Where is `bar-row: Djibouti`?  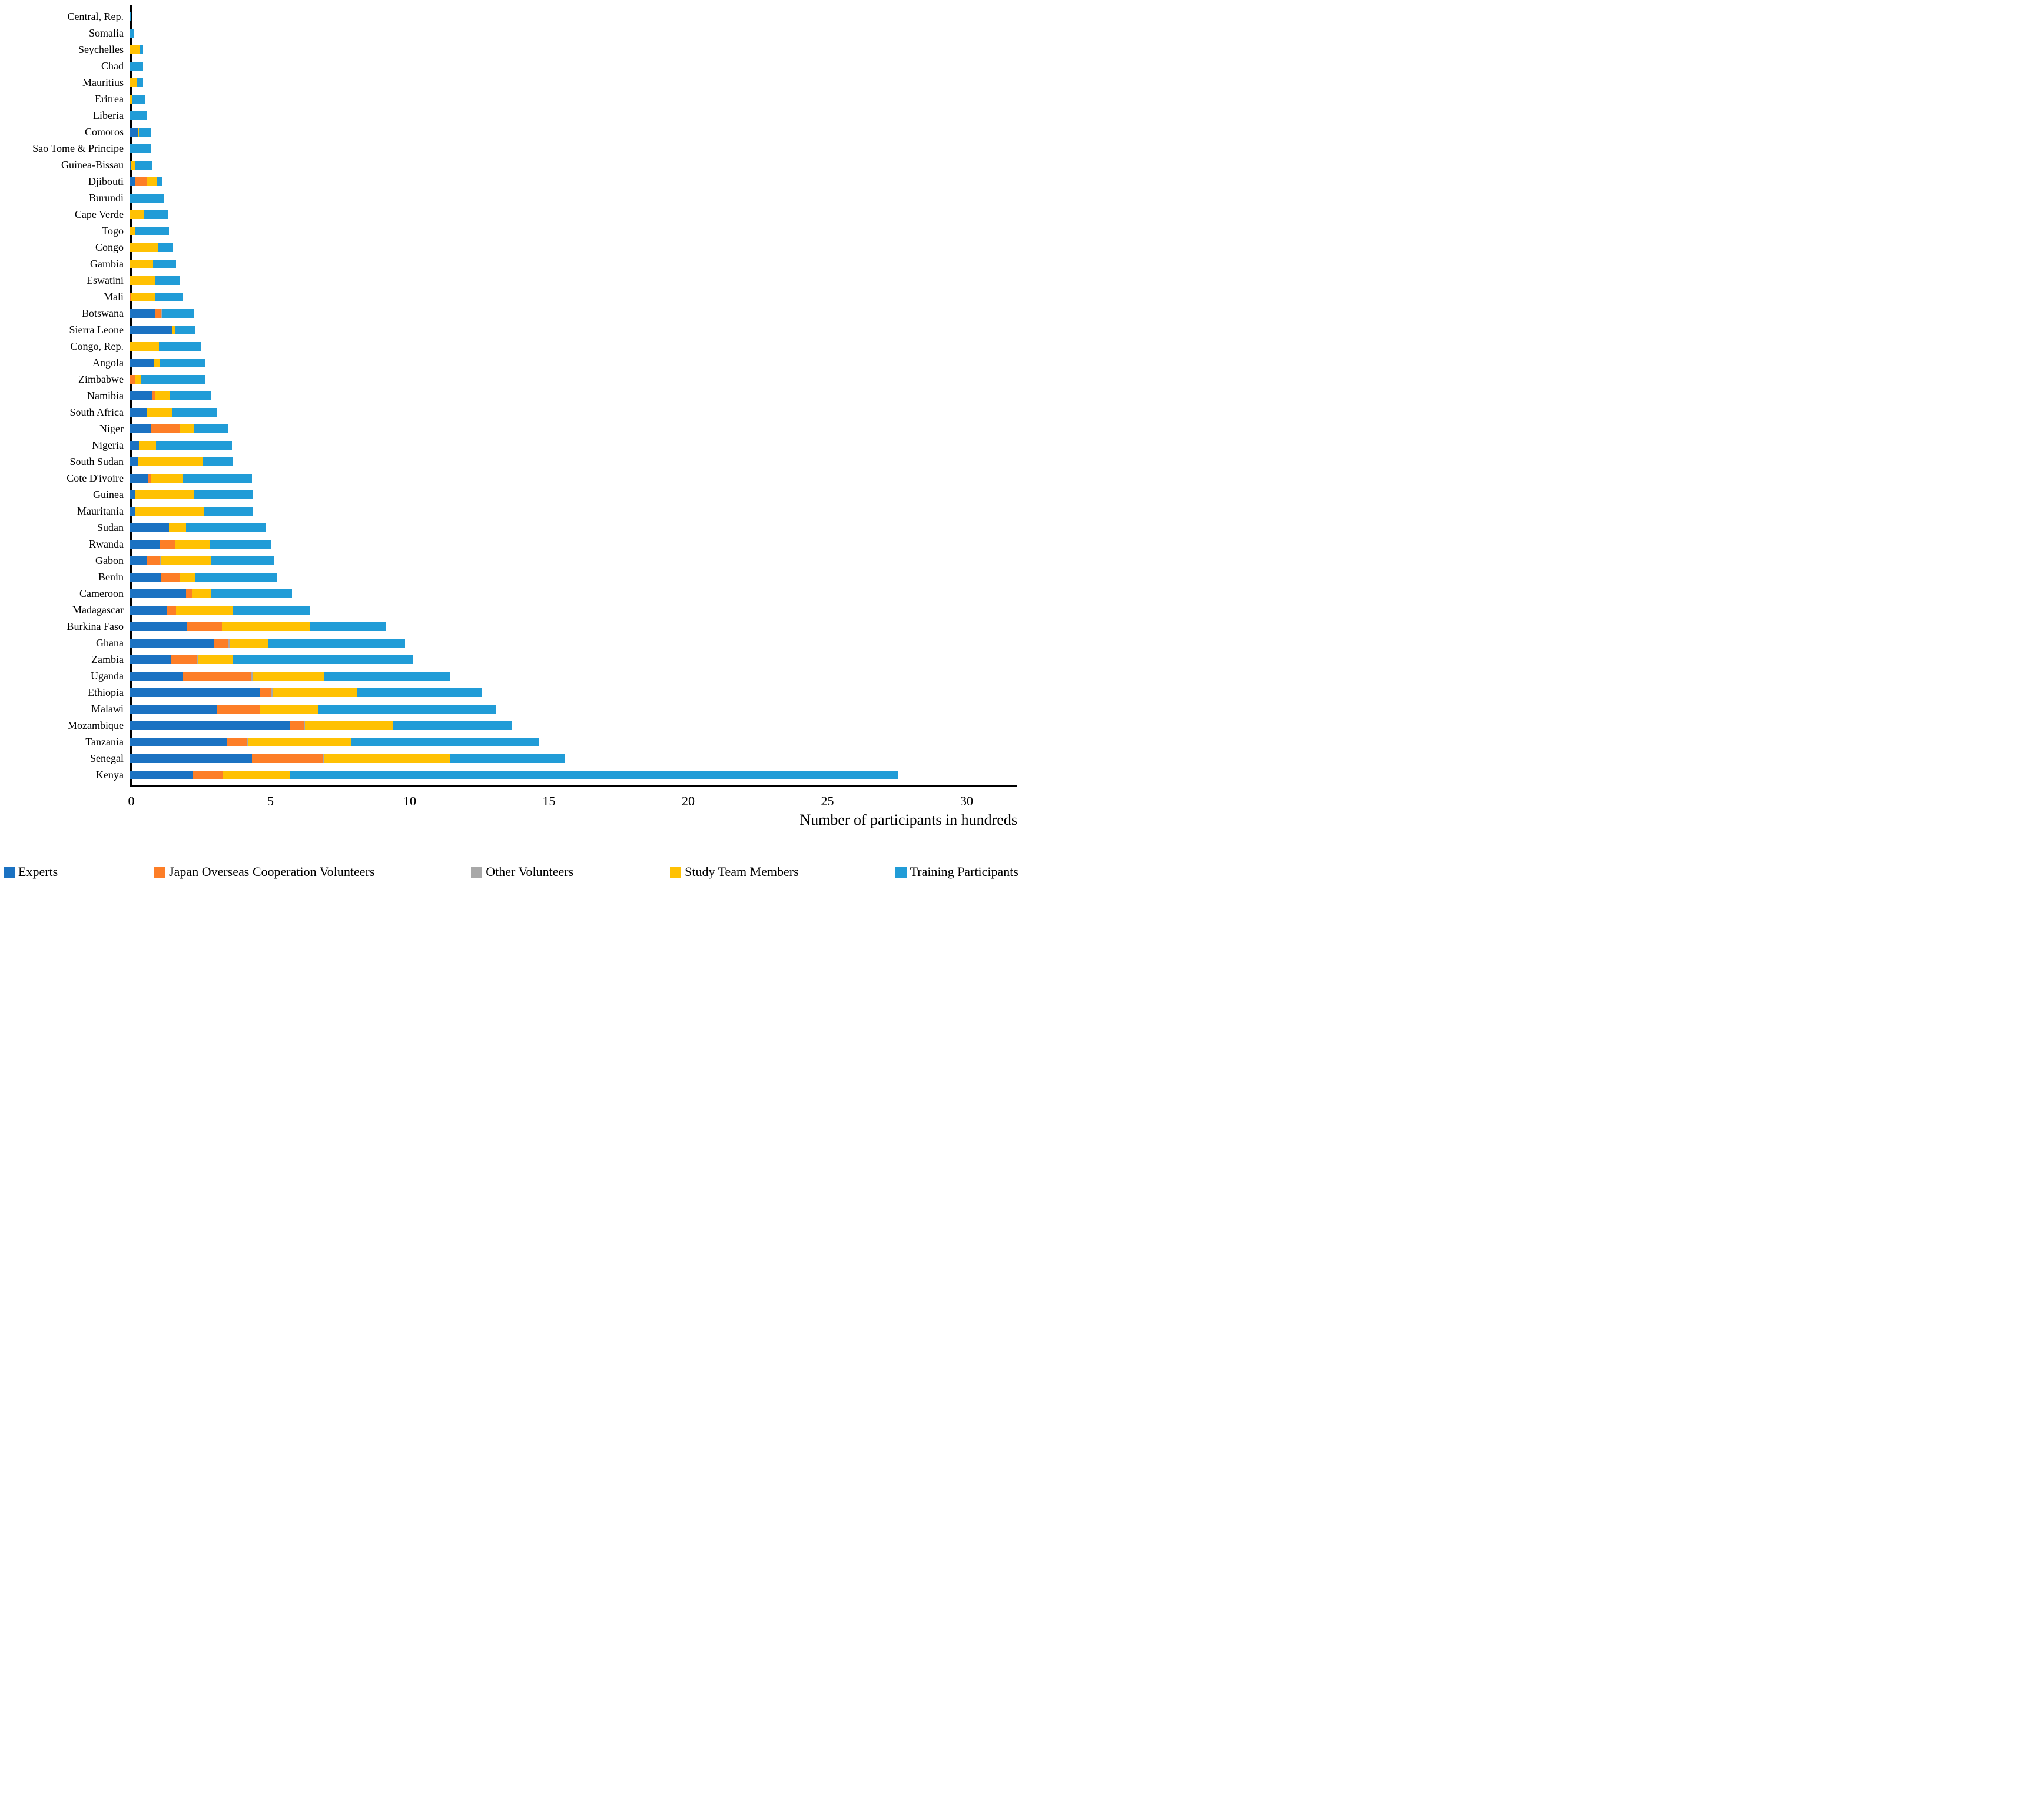
bar-row: Djibouti is located at coordinates (449, 181).